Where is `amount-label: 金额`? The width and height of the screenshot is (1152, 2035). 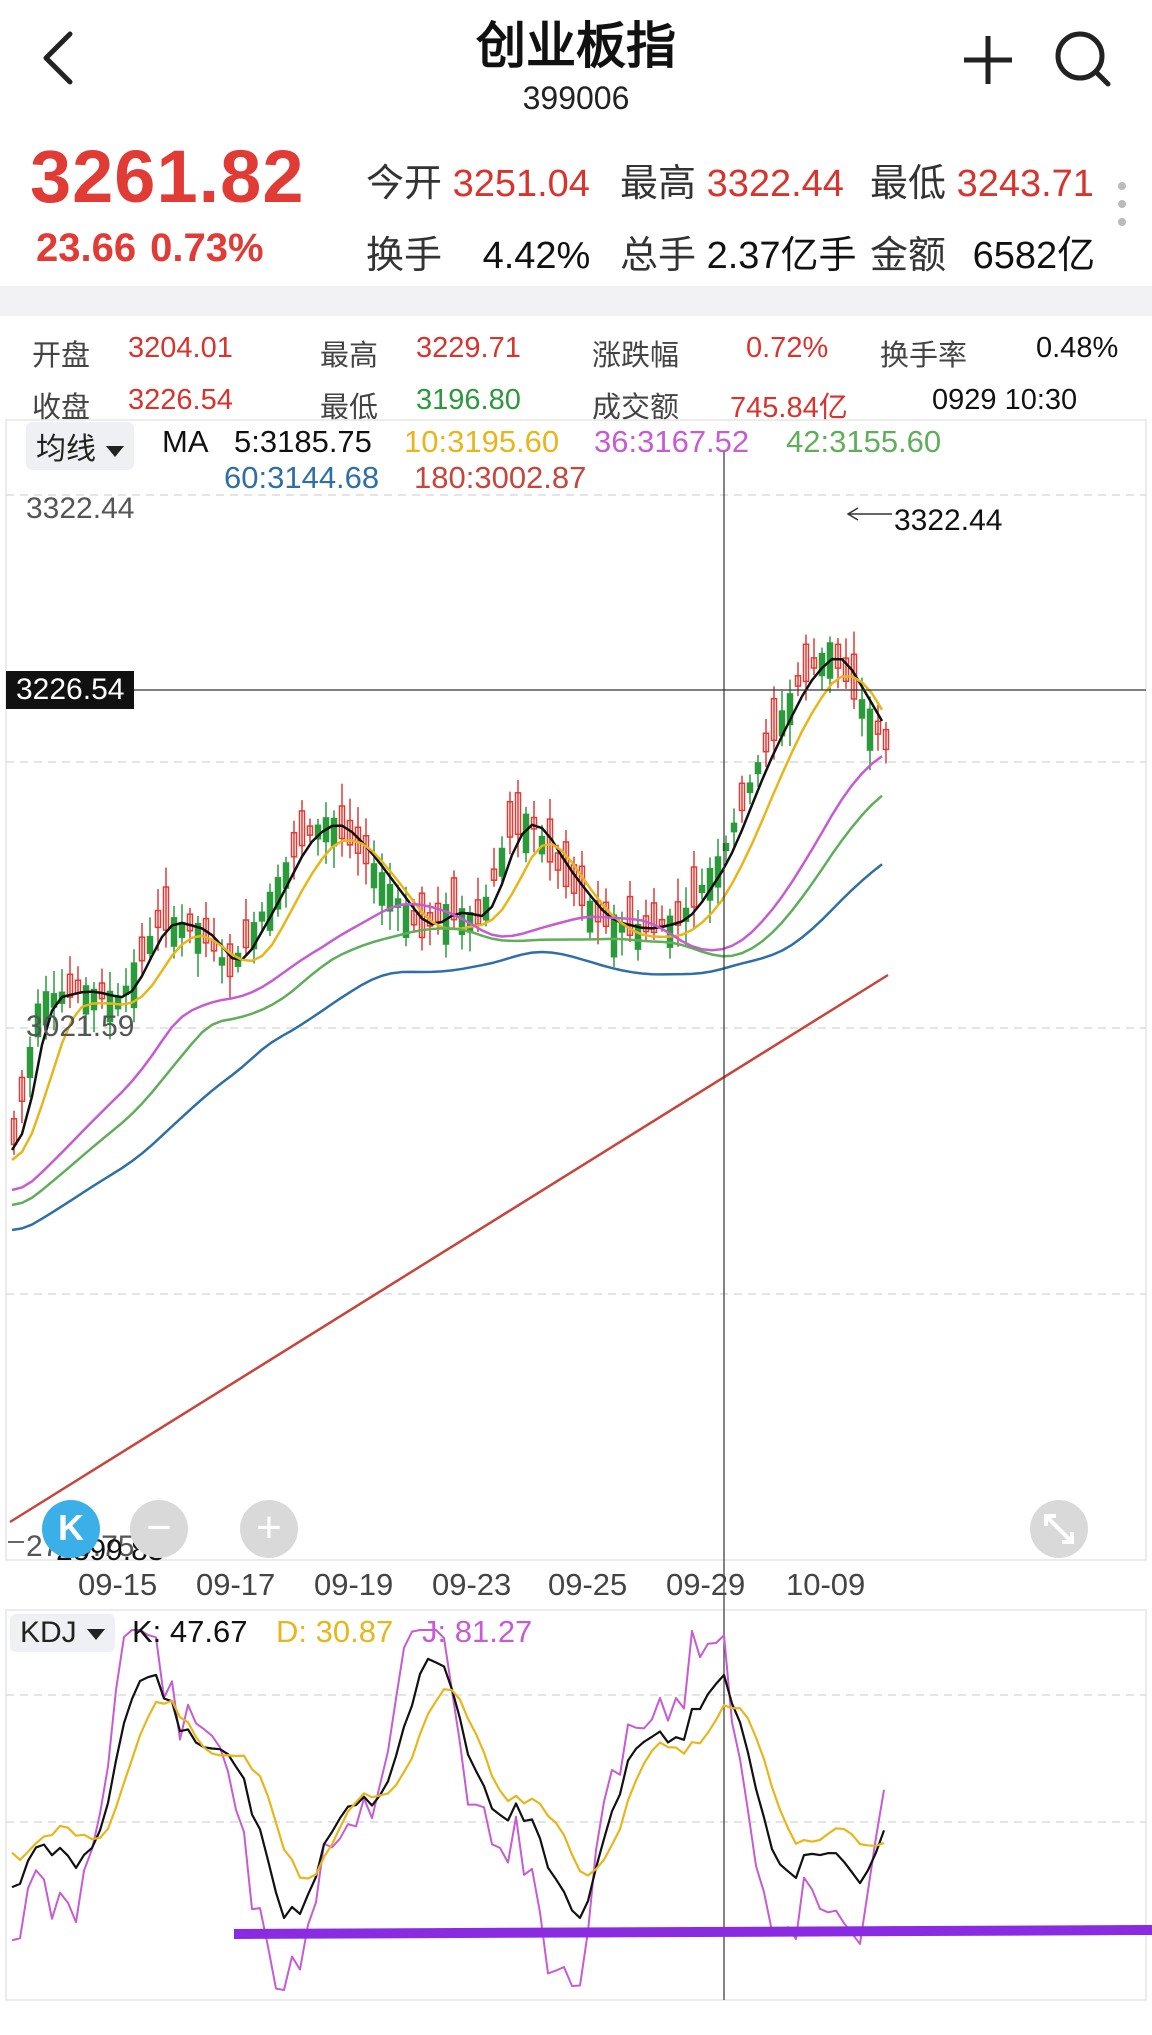 amount-label: 金额 is located at coordinates (908, 256).